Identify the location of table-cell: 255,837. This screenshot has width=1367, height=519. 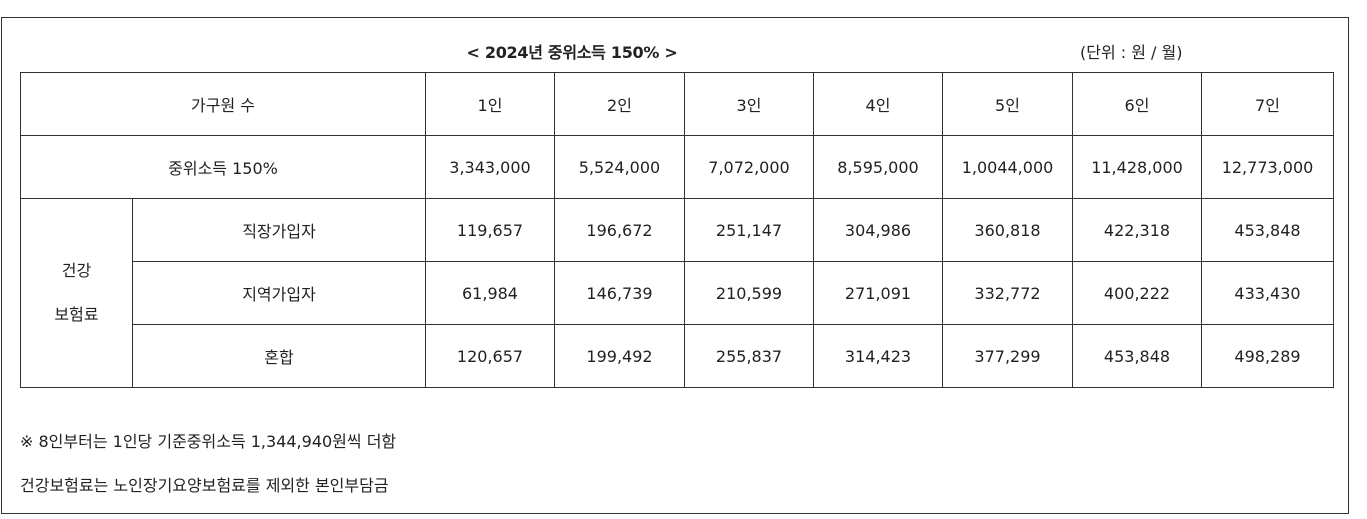
(749, 356).